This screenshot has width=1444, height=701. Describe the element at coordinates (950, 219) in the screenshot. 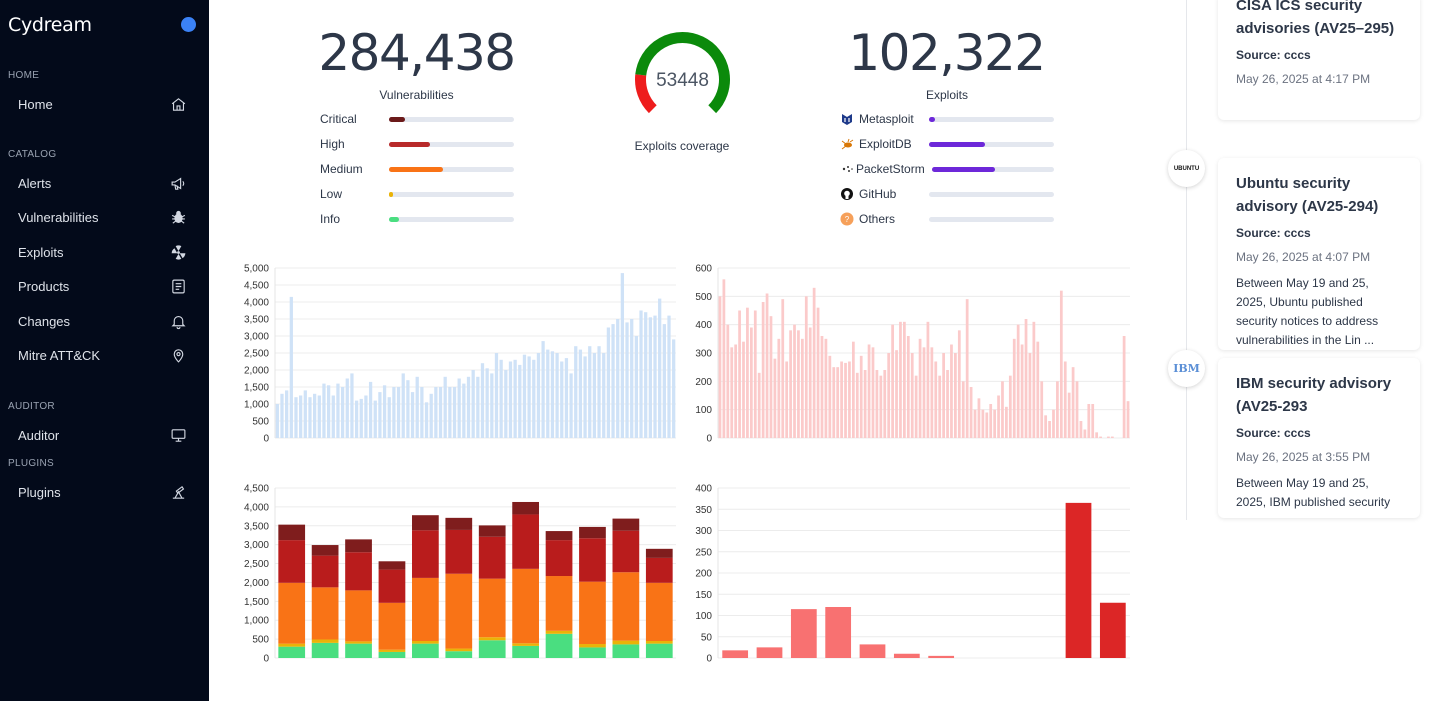

I see `exploit-source-row-others: ? Others` at that location.